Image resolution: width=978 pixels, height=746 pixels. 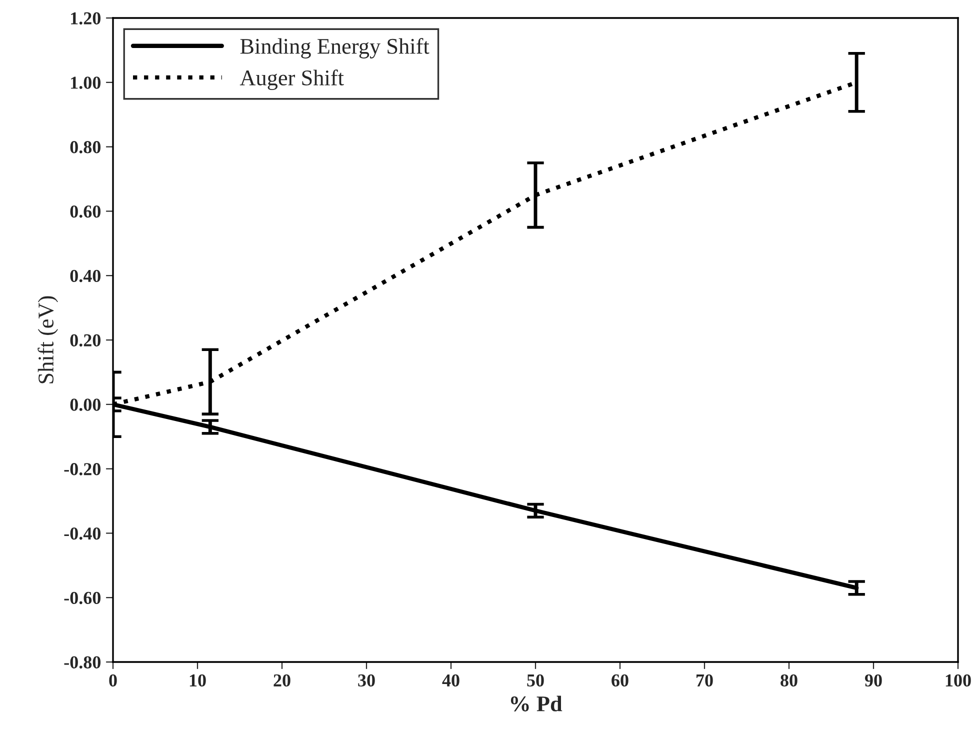 I want to click on x-tick-label: 10, so click(x=198, y=680).